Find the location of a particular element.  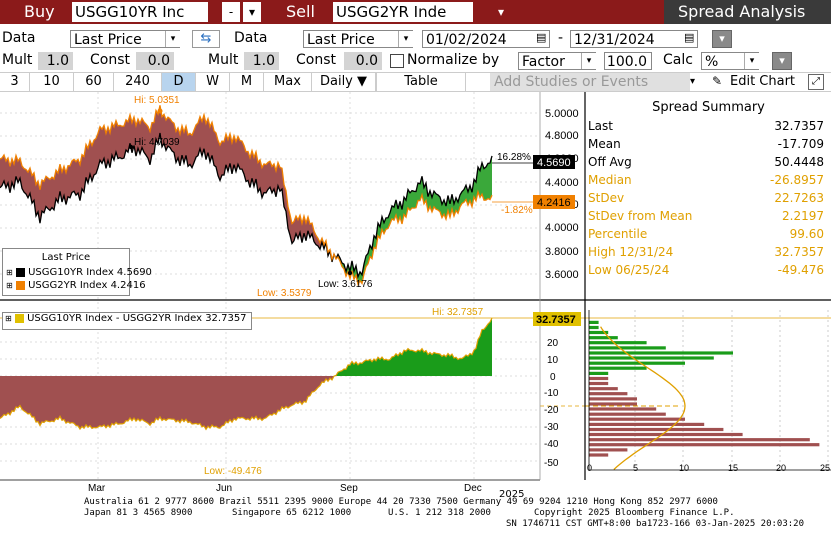

legend-2y-value: 4.2416 is located at coordinates (128, 285).